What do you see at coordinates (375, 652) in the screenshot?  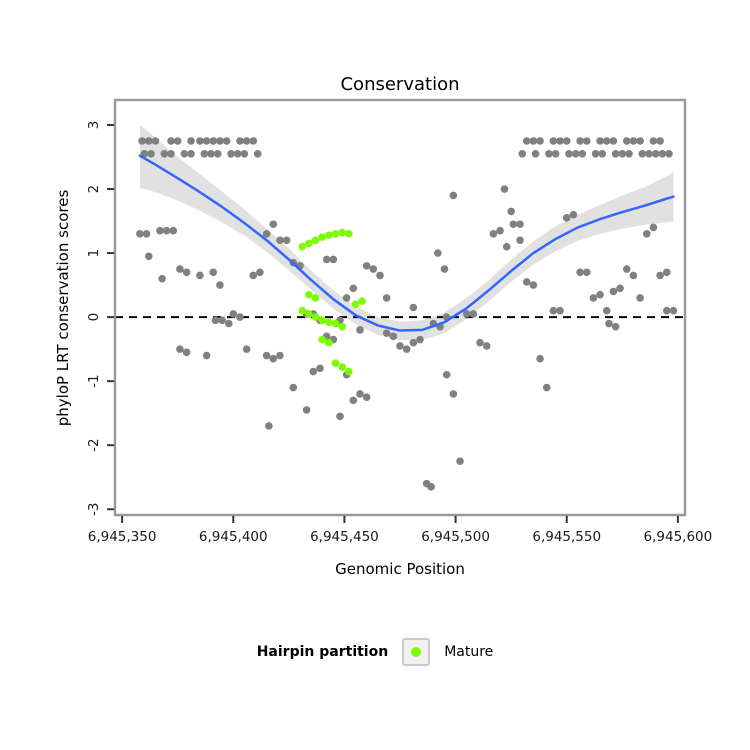 I see `legend: Hairpin partition Mature` at bounding box center [375, 652].